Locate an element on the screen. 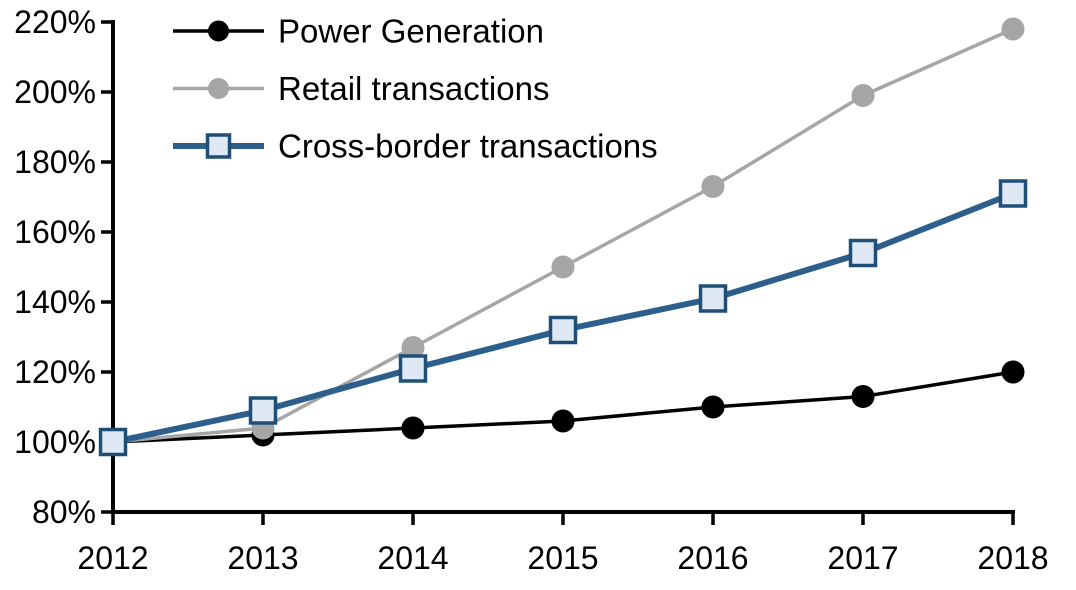 The width and height of the screenshot is (1076, 590). marker-power-generation-2015 is located at coordinates (563, 421).